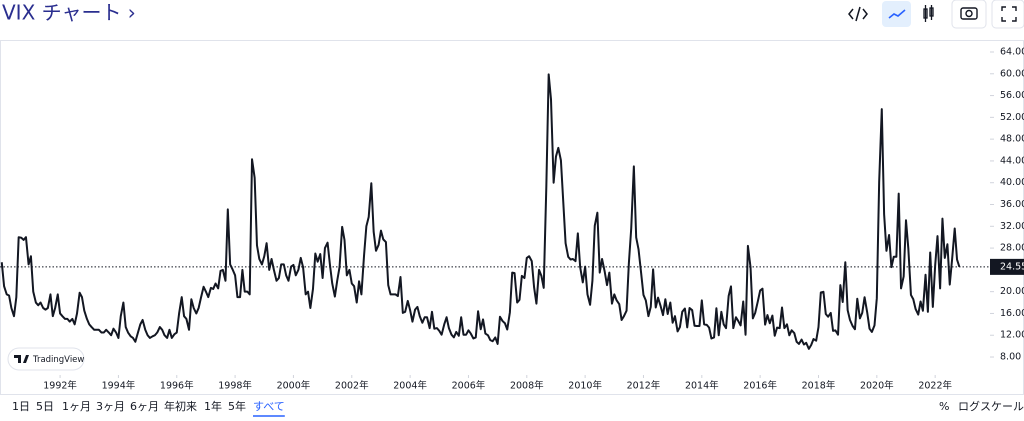 The width and height of the screenshot is (1024, 421). Describe the element at coordinates (119, 386) in the screenshot. I see `x-tick-label: 1994年` at that location.